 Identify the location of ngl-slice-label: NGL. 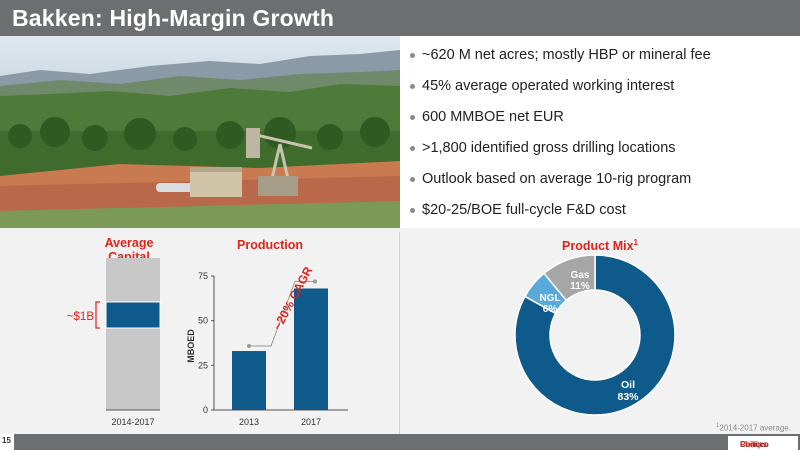
(549, 298).